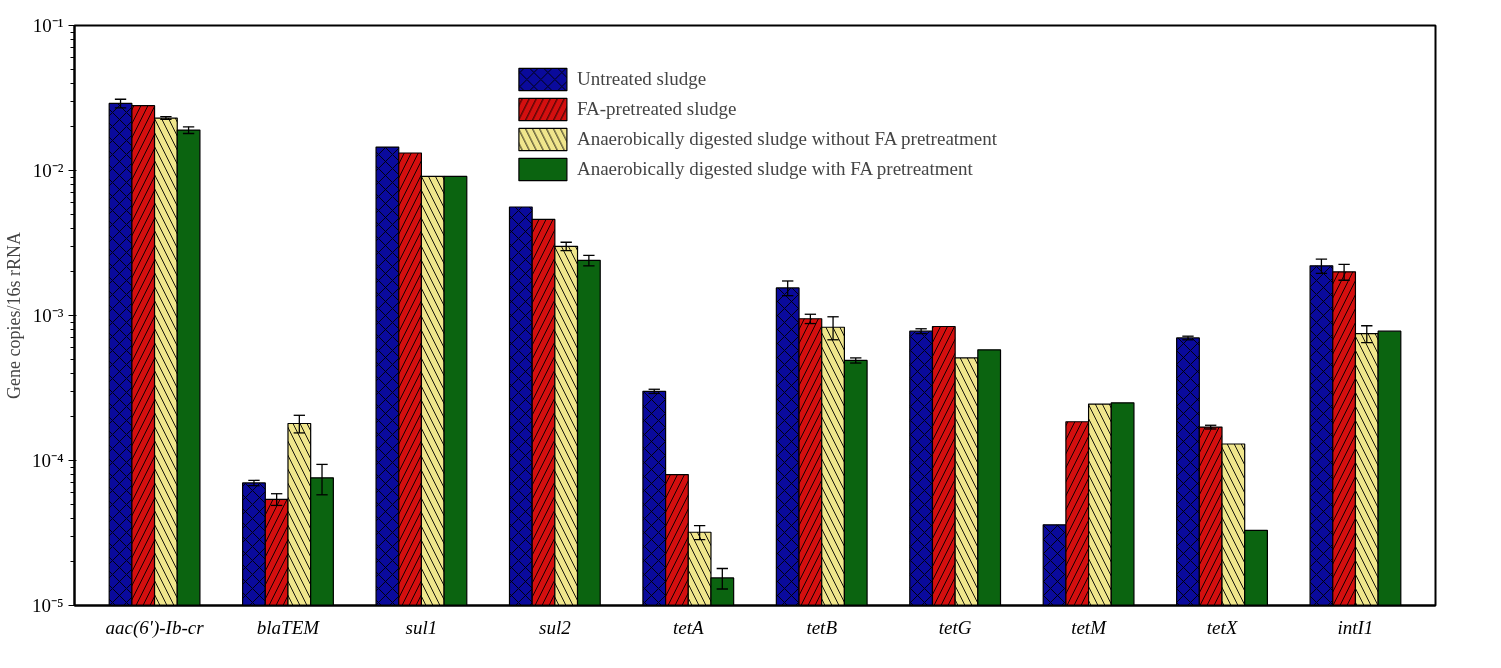  I want to click on x-tick-label: tetM, so click(1089, 627).